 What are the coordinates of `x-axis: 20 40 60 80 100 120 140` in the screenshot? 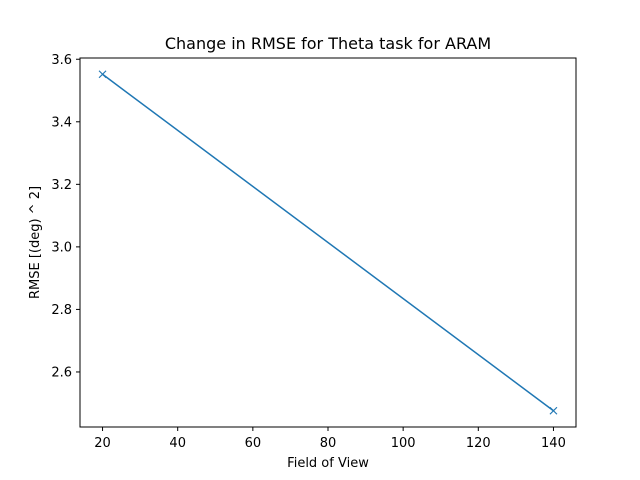 It's located at (330, 439).